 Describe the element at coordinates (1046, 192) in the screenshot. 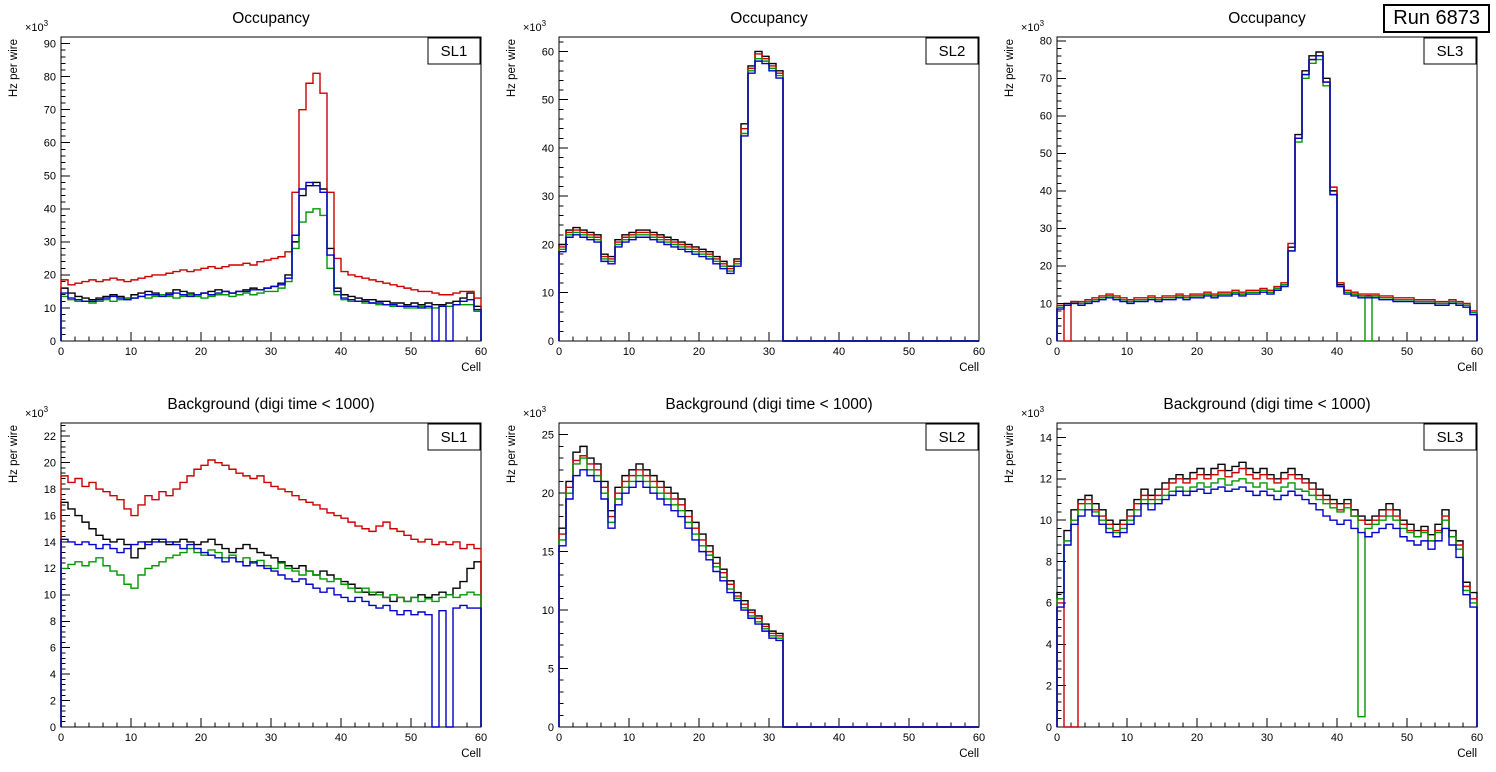

I see `y-tick-label: 40` at that location.